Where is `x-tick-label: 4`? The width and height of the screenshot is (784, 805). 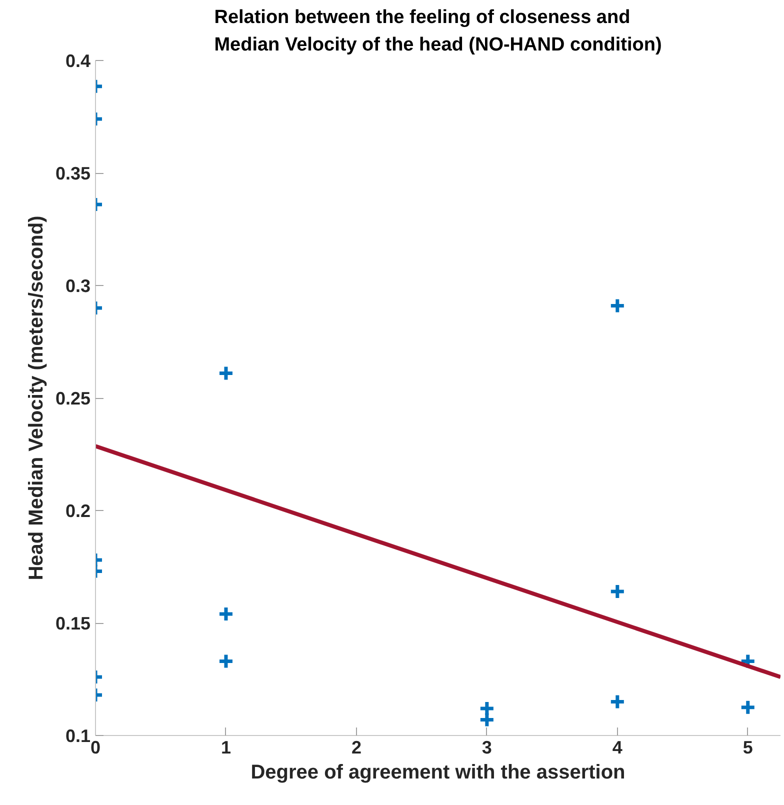
x-tick-label: 4 is located at coordinates (617, 748).